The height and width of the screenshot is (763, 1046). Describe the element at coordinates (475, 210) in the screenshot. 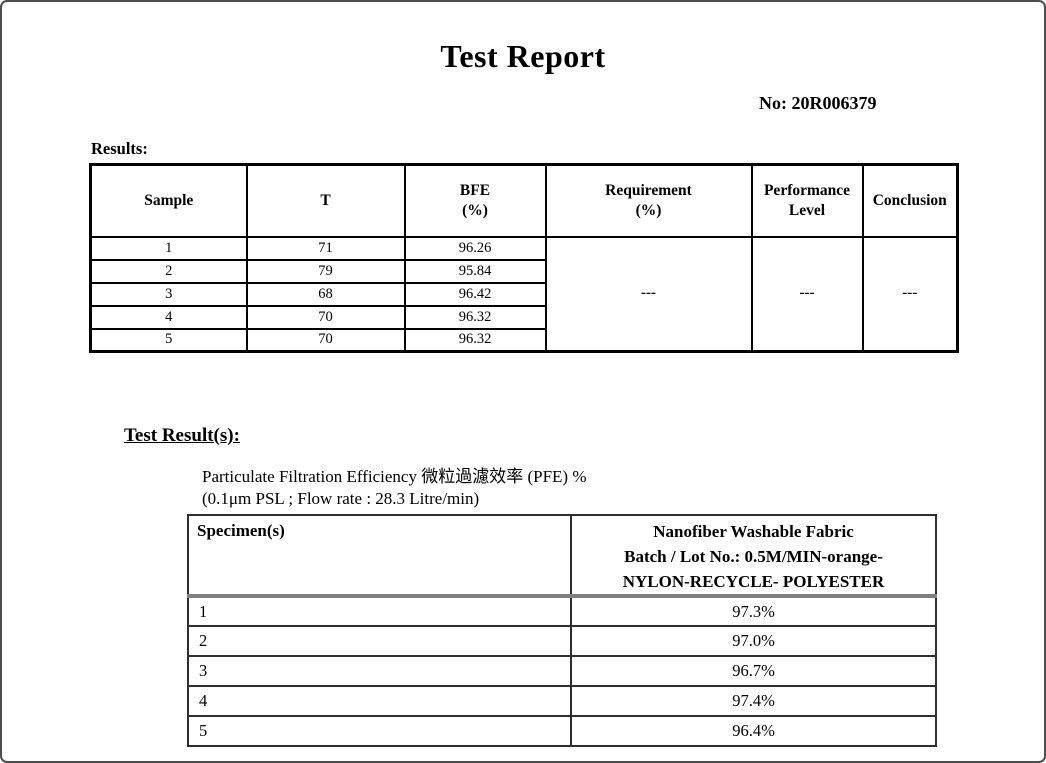

I see `col-header-bfe-line2: (%)` at that location.